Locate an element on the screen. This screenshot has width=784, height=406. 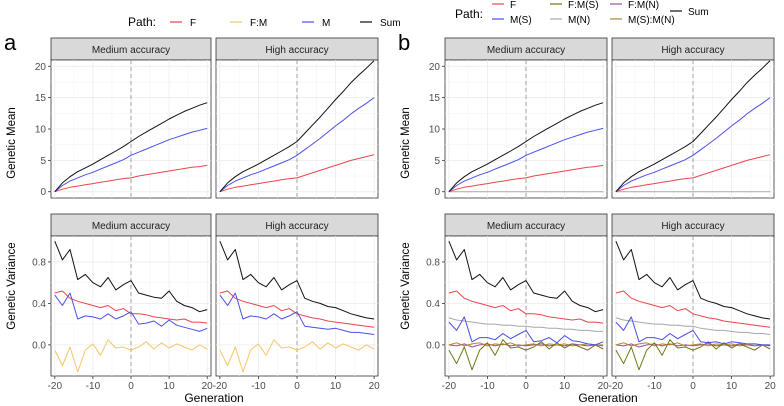
series-line-f-m-n- is located at coordinates (526, 345).